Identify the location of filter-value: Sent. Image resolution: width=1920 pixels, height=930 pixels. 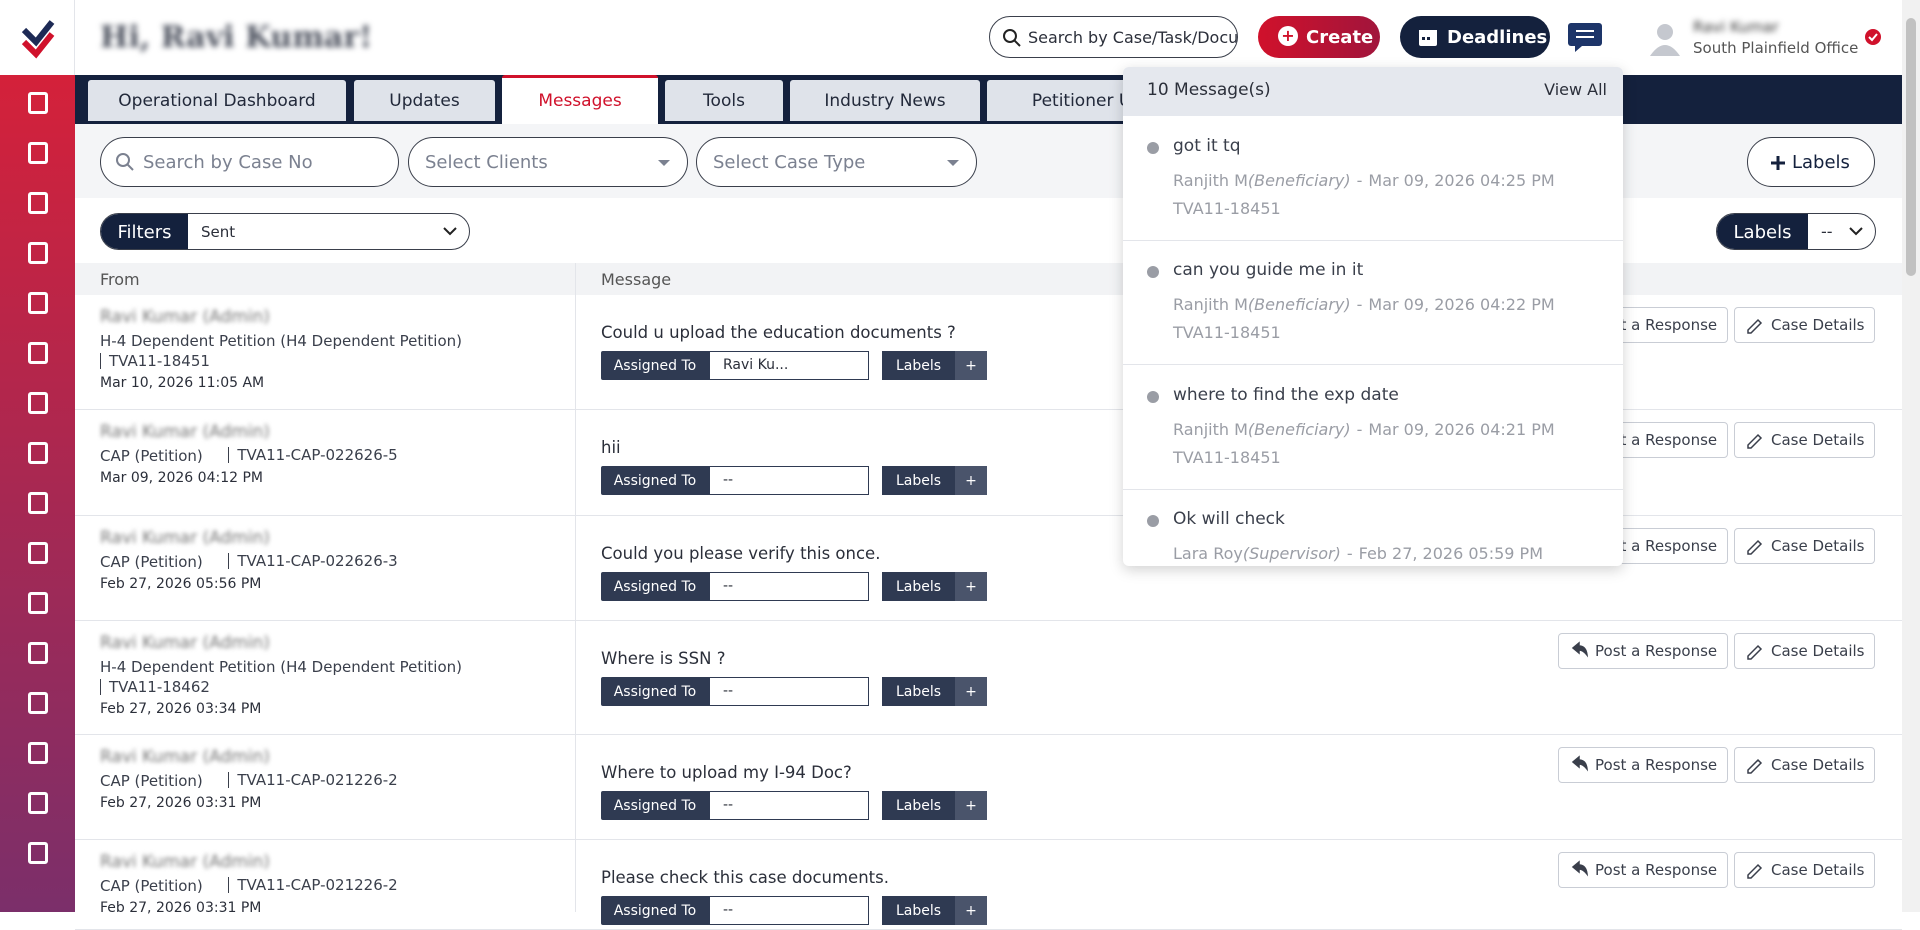
(218, 232).